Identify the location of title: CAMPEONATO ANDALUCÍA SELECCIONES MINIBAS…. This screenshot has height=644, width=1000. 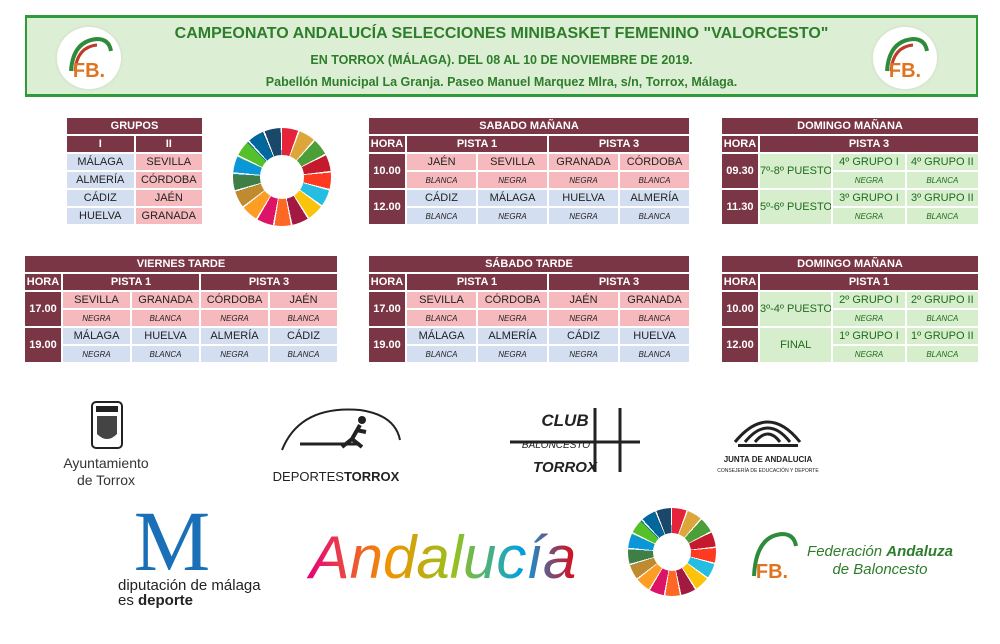
(501, 33).